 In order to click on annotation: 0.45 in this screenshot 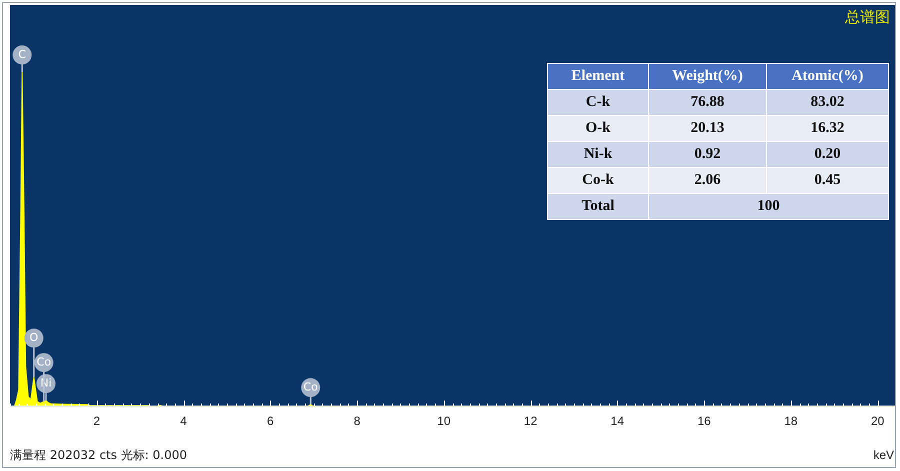, I will do `click(827, 181)`.